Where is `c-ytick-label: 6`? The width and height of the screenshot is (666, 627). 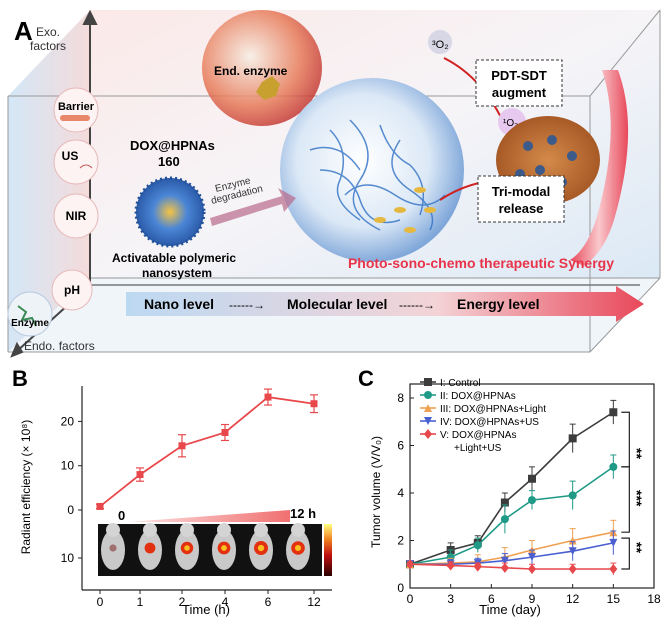 c-ytick-label: 6 is located at coordinates (400, 446).